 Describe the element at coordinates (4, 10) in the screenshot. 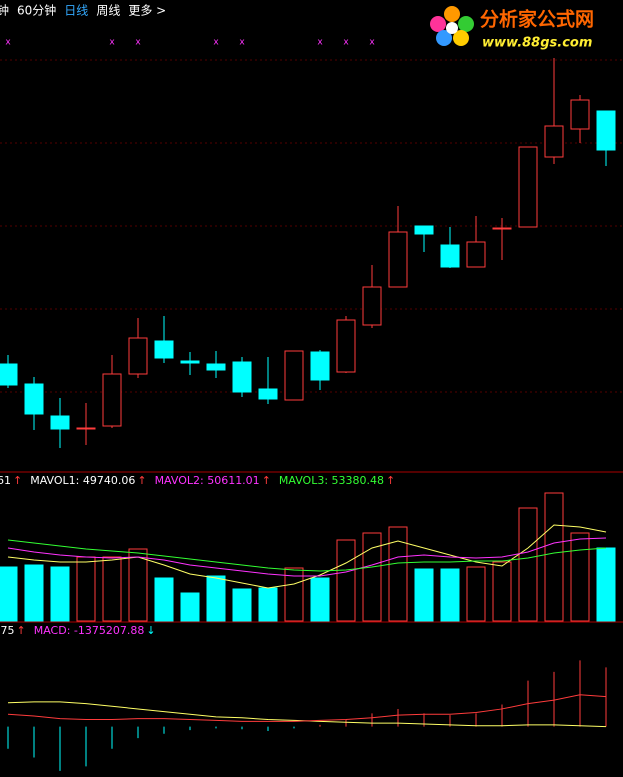

I see `toolbar-item: 钟` at that location.